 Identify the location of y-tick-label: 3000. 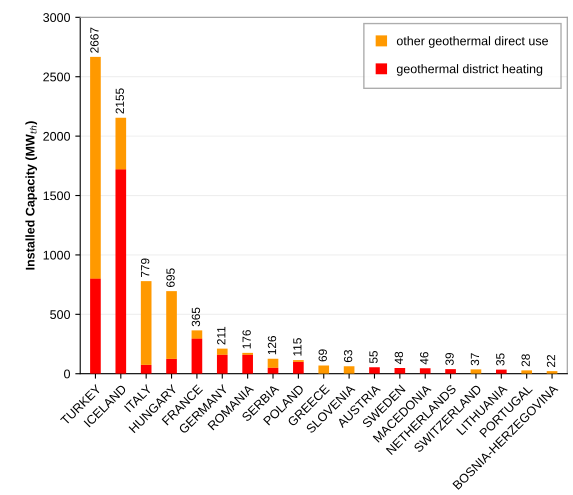
(56, 17).